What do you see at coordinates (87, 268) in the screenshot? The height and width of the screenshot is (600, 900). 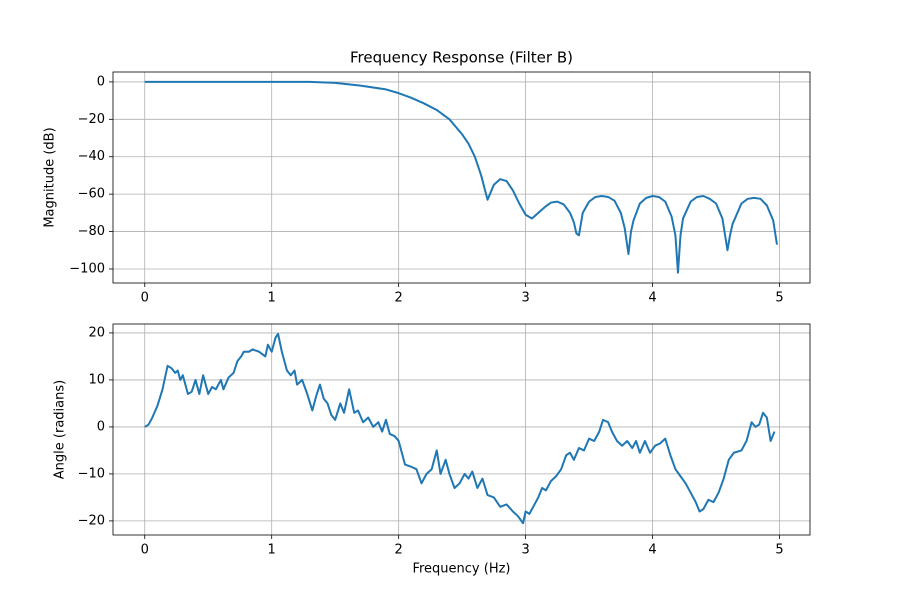 I see `y-tick-label: −100` at bounding box center [87, 268].